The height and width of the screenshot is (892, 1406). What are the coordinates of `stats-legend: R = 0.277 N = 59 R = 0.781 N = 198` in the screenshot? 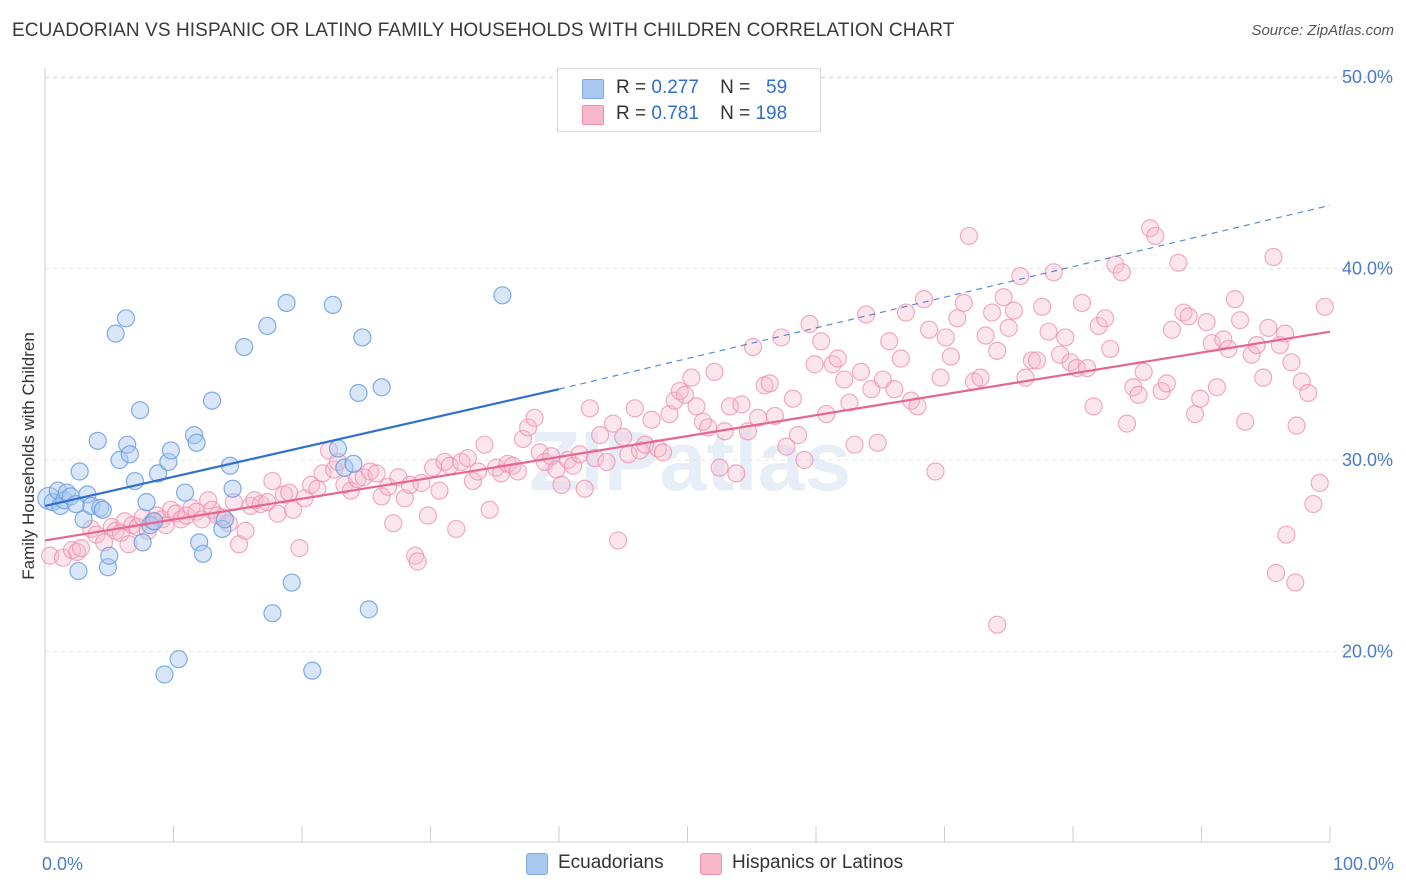 It's located at (689, 100).